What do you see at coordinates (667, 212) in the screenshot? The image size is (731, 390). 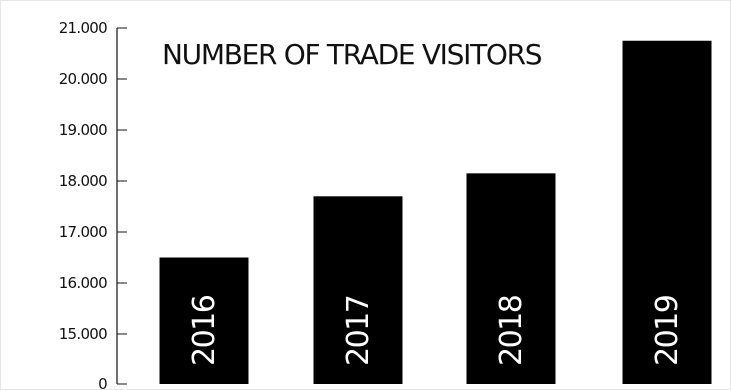 I see `bar-2019` at bounding box center [667, 212].